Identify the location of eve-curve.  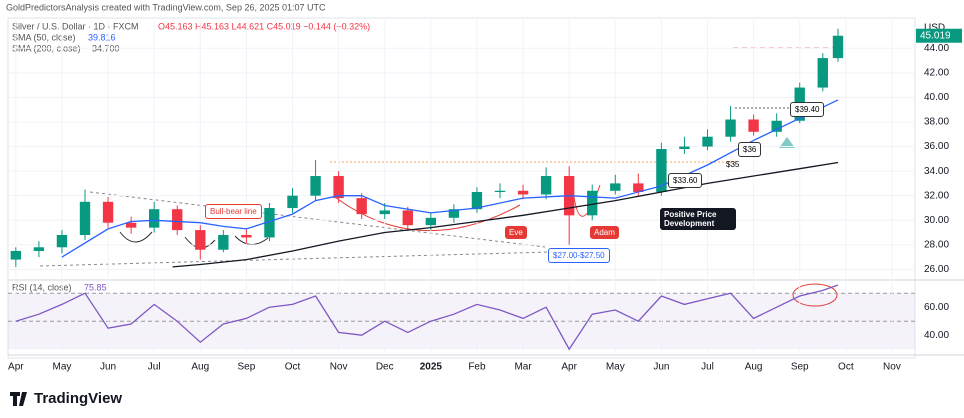
(427, 214).